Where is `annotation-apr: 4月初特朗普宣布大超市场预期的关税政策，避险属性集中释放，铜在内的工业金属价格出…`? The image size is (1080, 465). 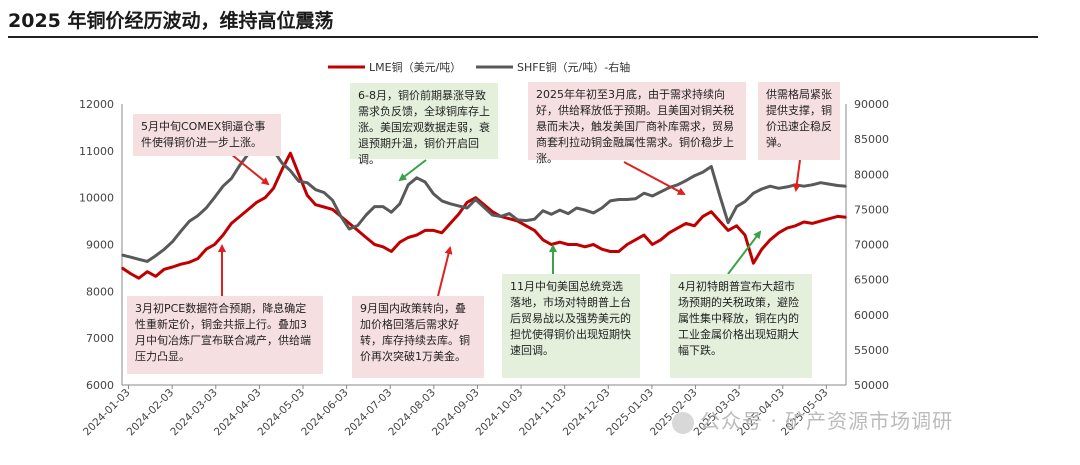
annotation-apr: 4月初特朗普宣布大超市场预期的关税政策，避险属性集中释放，铜在内的工业金属价格出… is located at coordinates (741, 326).